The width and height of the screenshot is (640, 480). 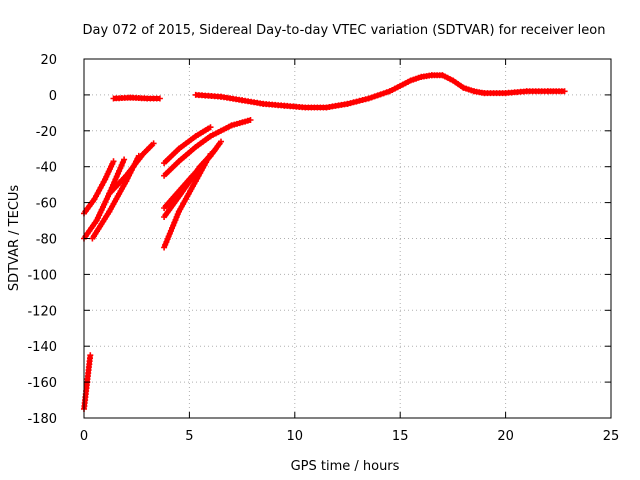 I want to click on series-arc-f, so click(x=136, y=98).